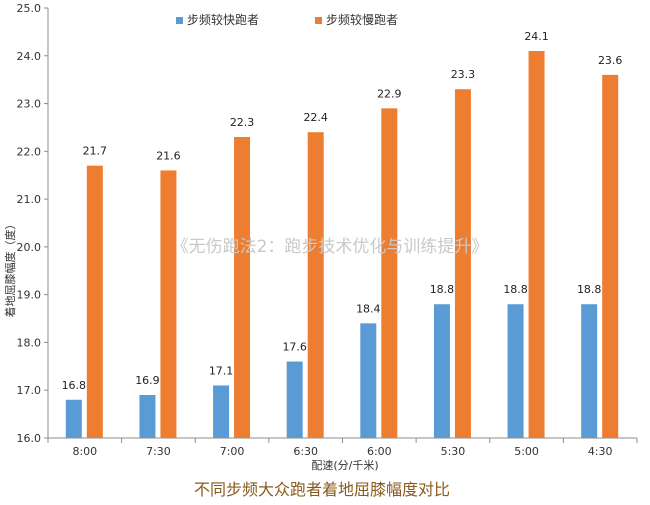 Image resolution: width=650 pixels, height=505 pixels. What do you see at coordinates (29, 390) in the screenshot?
I see `y-tick-label: 17.0` at bounding box center [29, 390].